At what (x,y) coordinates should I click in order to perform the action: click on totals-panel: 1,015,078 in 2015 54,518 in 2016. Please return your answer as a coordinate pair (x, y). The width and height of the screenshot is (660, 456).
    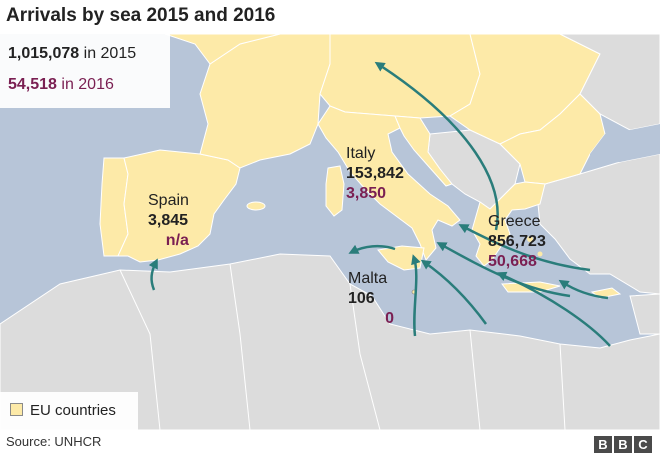
    Looking at the image, I should click on (85, 71).